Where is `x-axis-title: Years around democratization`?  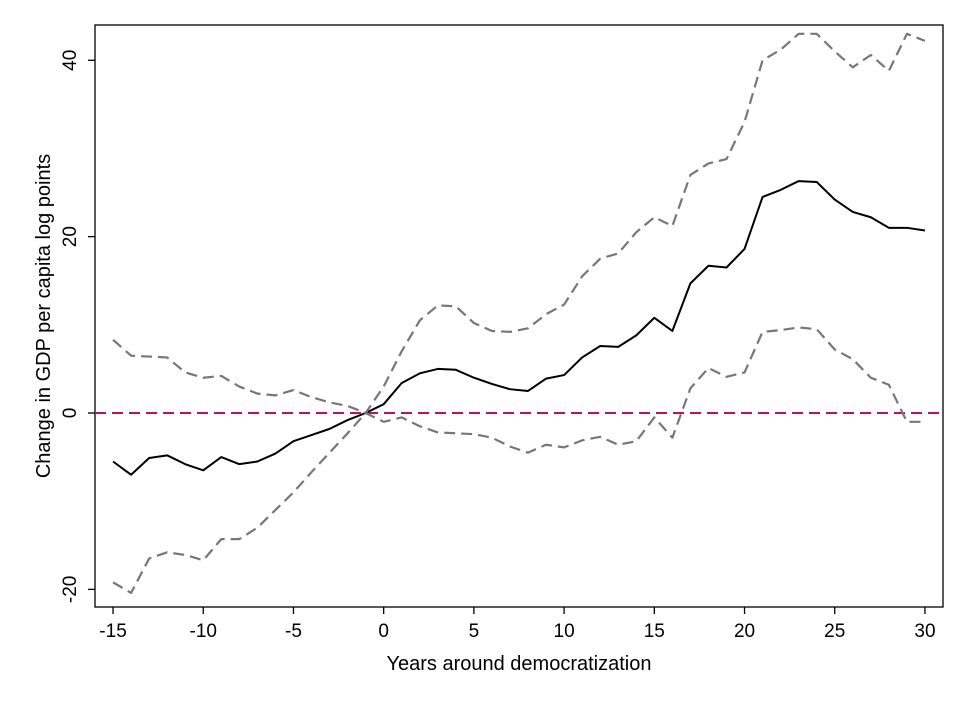
x-axis-title: Years around democratization is located at coordinates (519, 664).